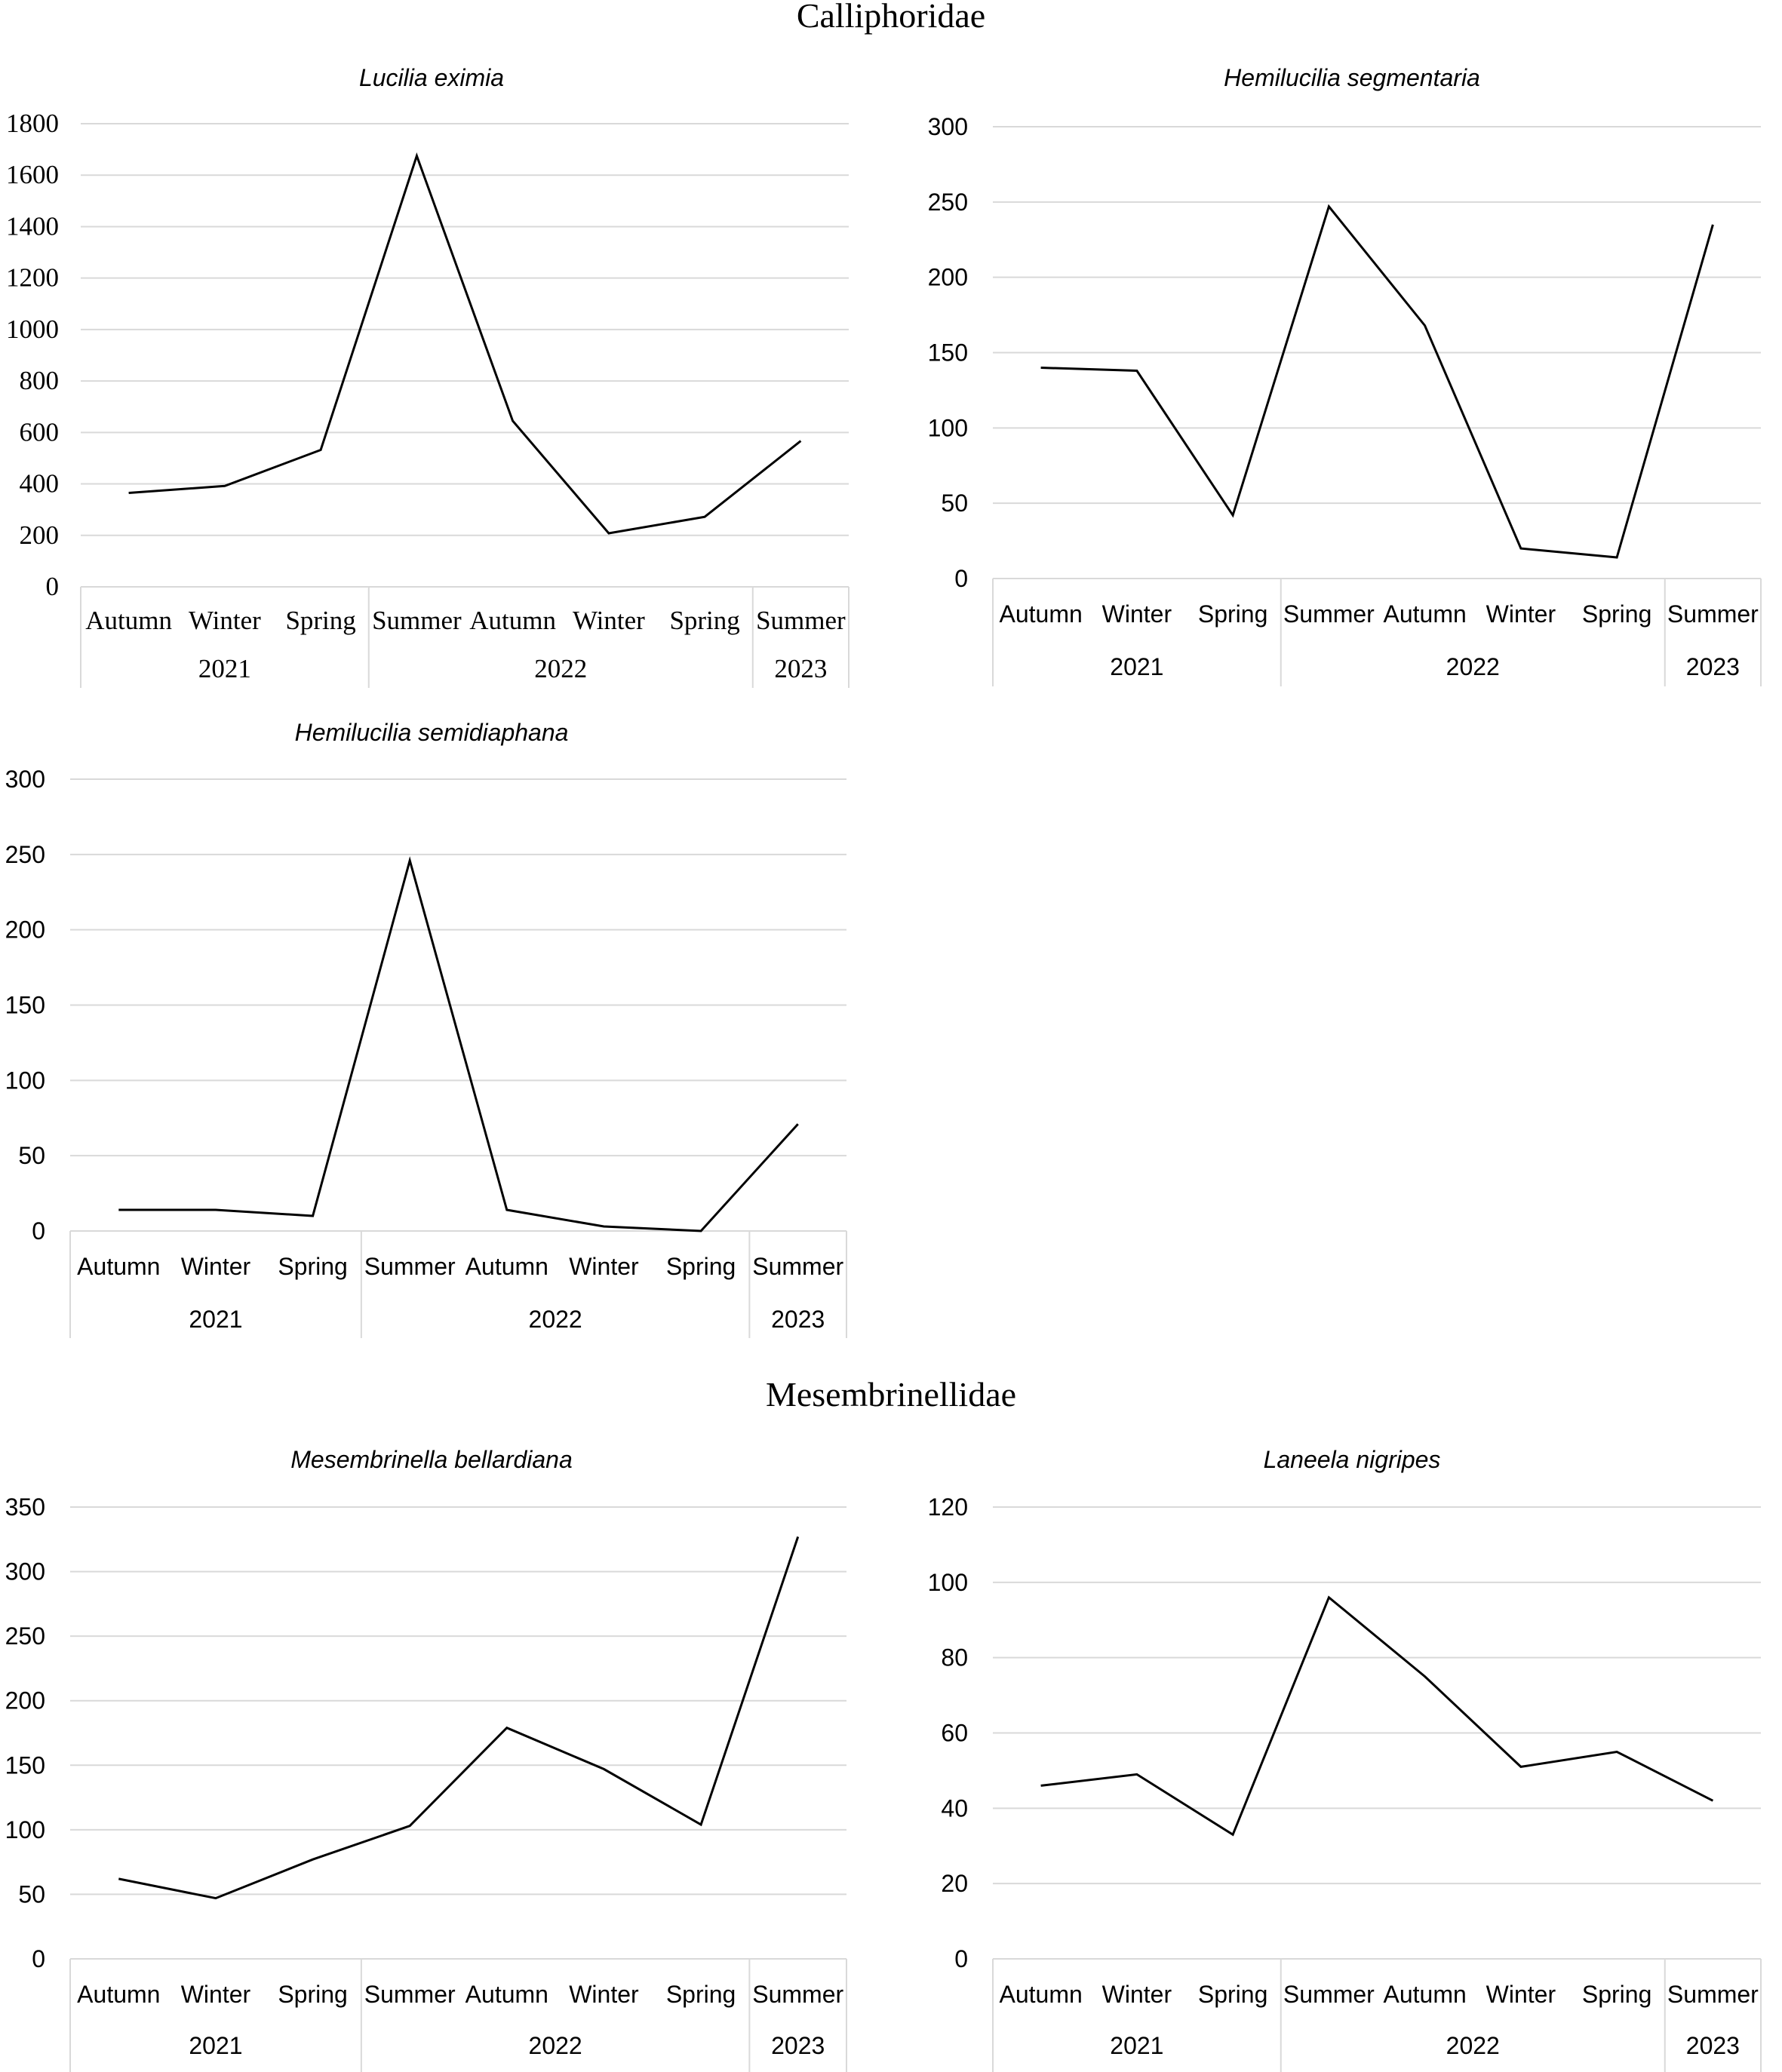 The width and height of the screenshot is (1782, 2072). What do you see at coordinates (954, 1657) in the screenshot?
I see `y-tick-label: 80` at bounding box center [954, 1657].